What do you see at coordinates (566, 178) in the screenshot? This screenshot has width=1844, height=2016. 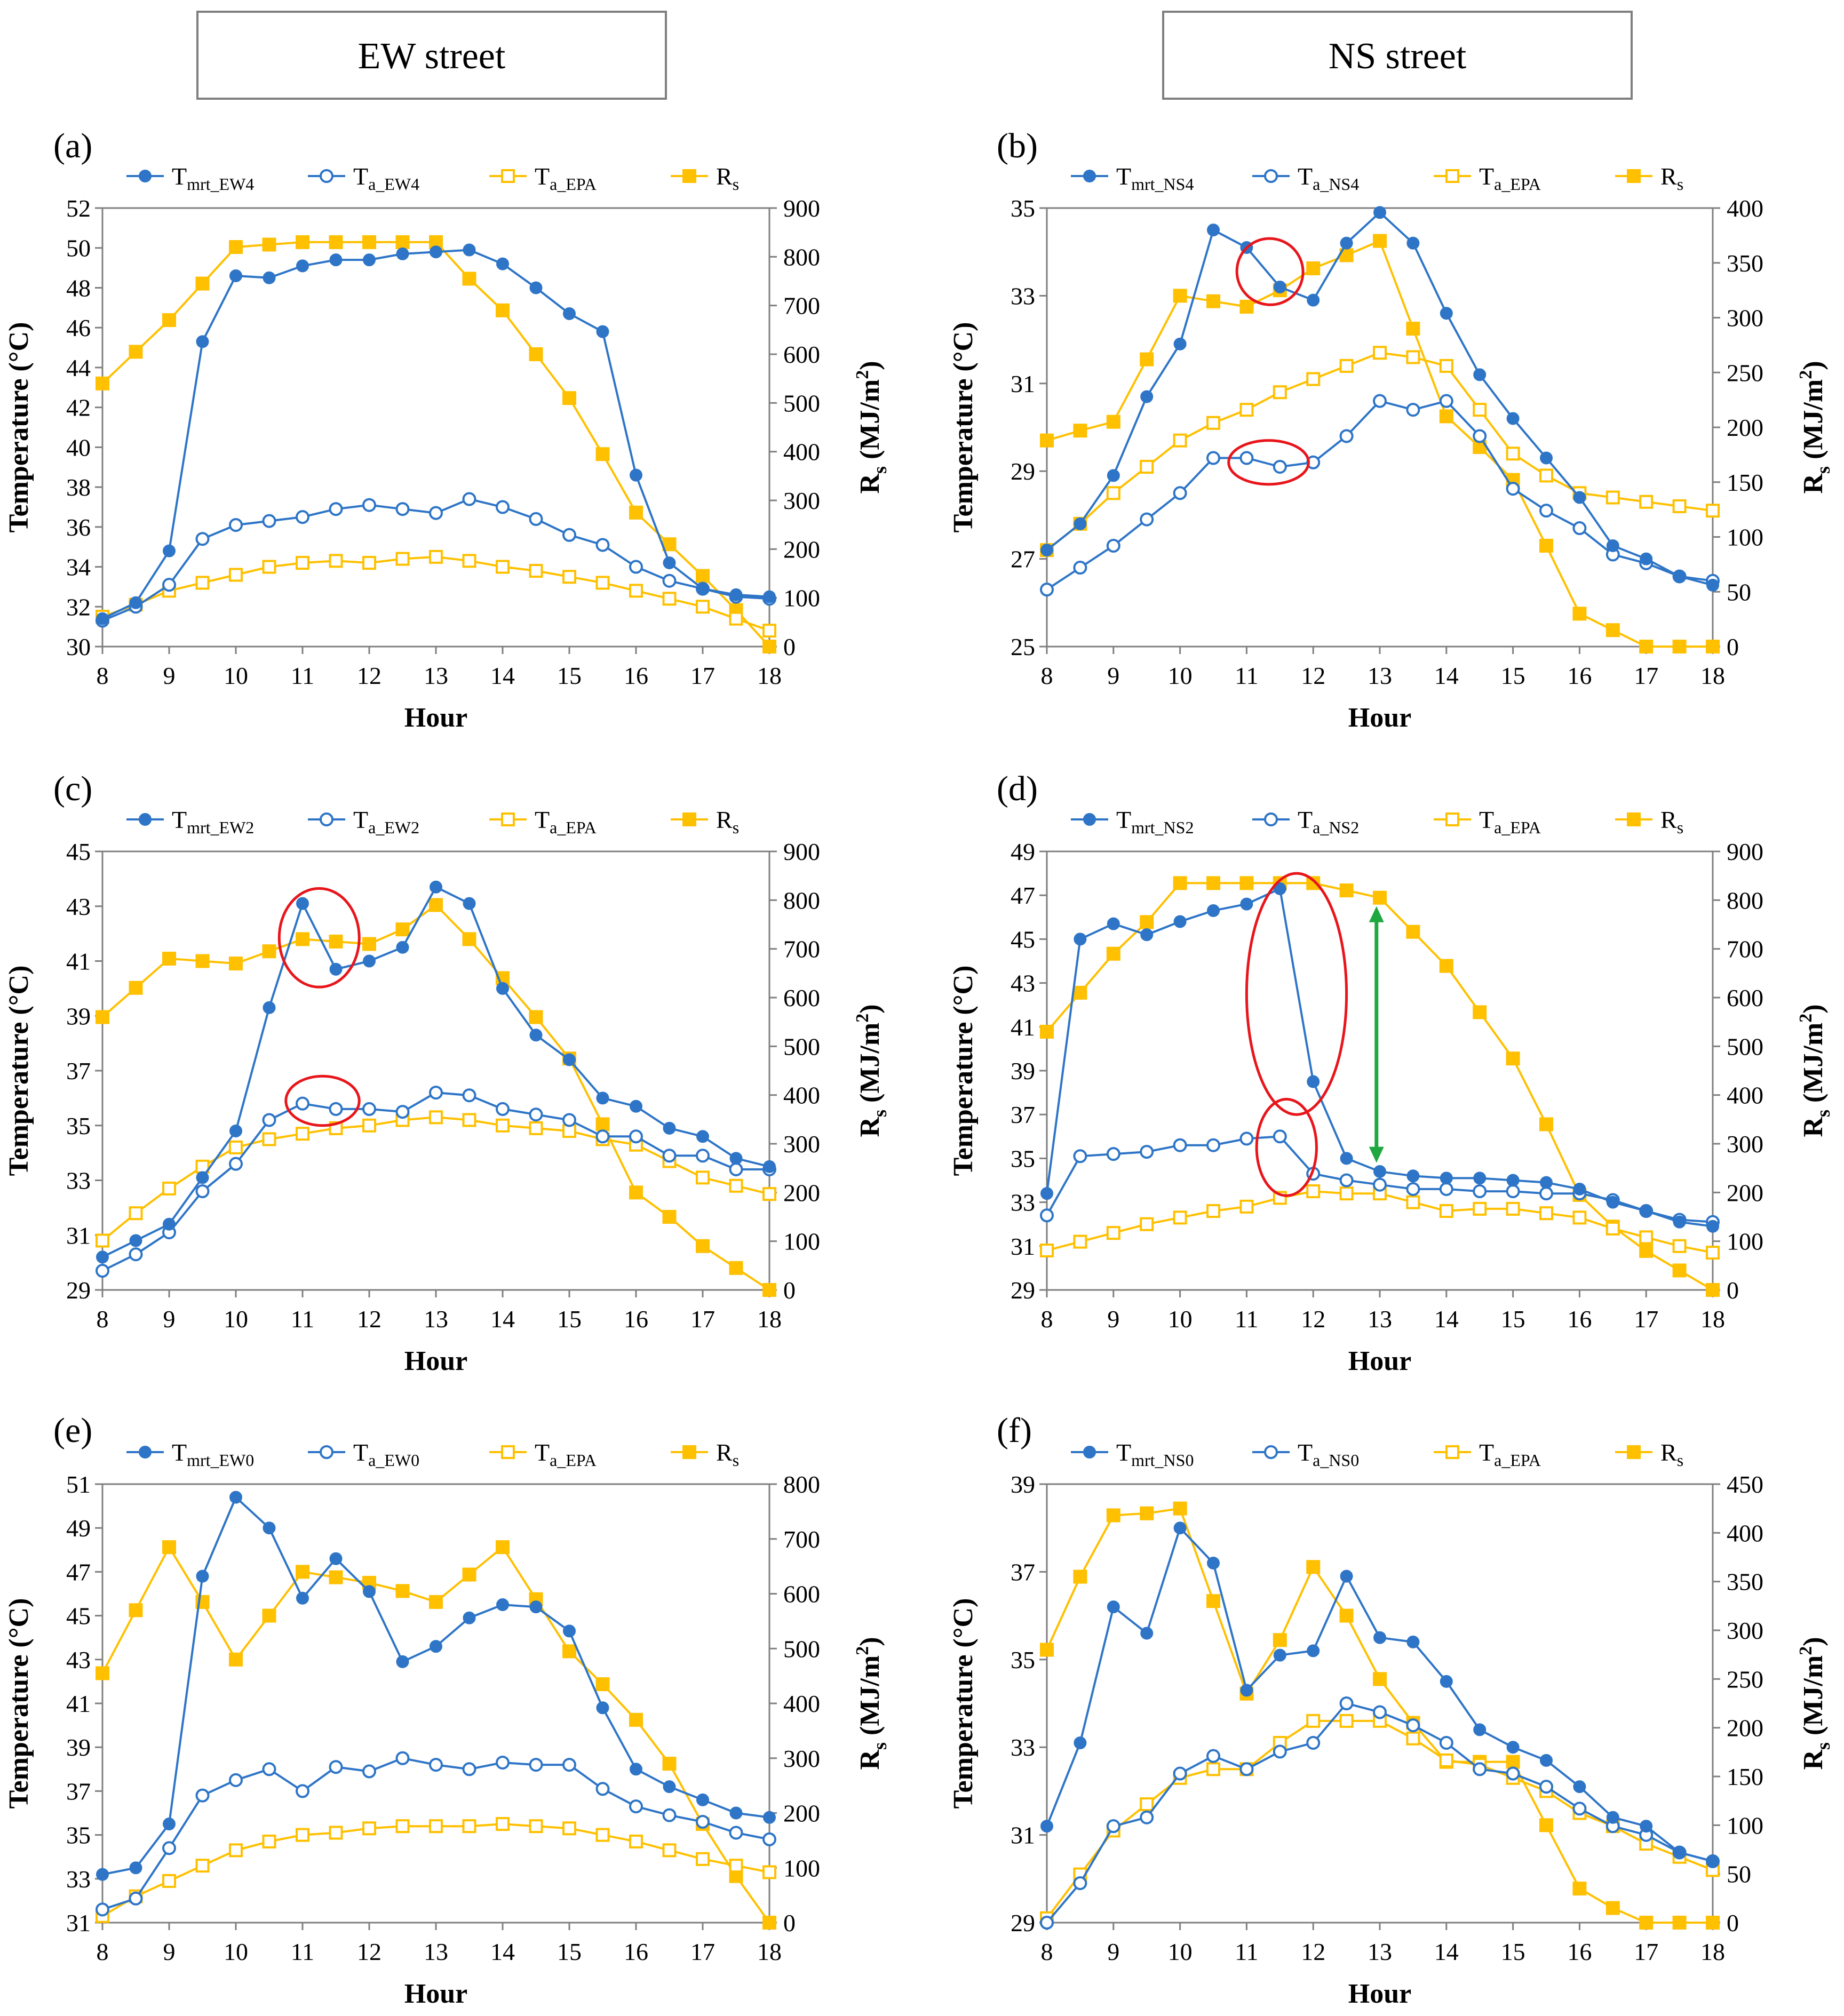 I see `legend-label: Ta_EPA` at bounding box center [566, 178].